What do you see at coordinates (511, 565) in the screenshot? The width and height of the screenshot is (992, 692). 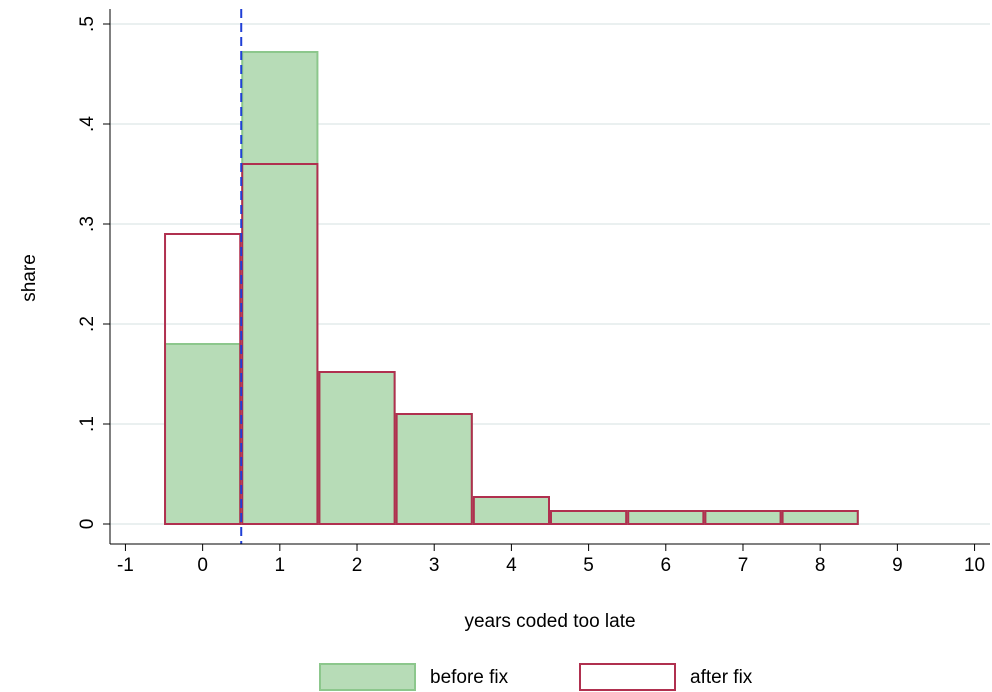 I see `x-tick-label: 4` at bounding box center [511, 565].